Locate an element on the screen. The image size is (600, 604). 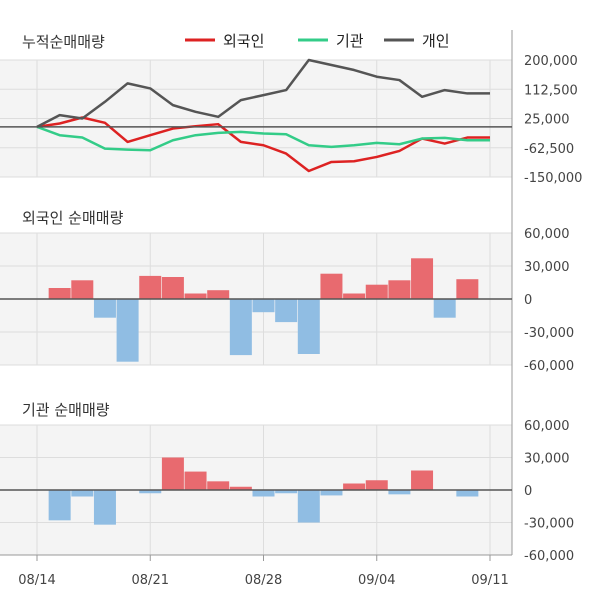
legend-label-institution: 기관 is located at coordinates (350, 41).